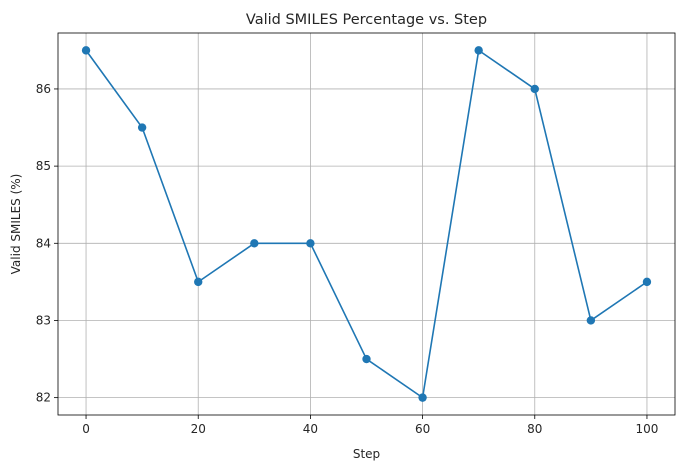  Describe the element at coordinates (366, 20) in the screenshot. I see `chart-title: Valid SMILES Percentage vs. Step` at that location.